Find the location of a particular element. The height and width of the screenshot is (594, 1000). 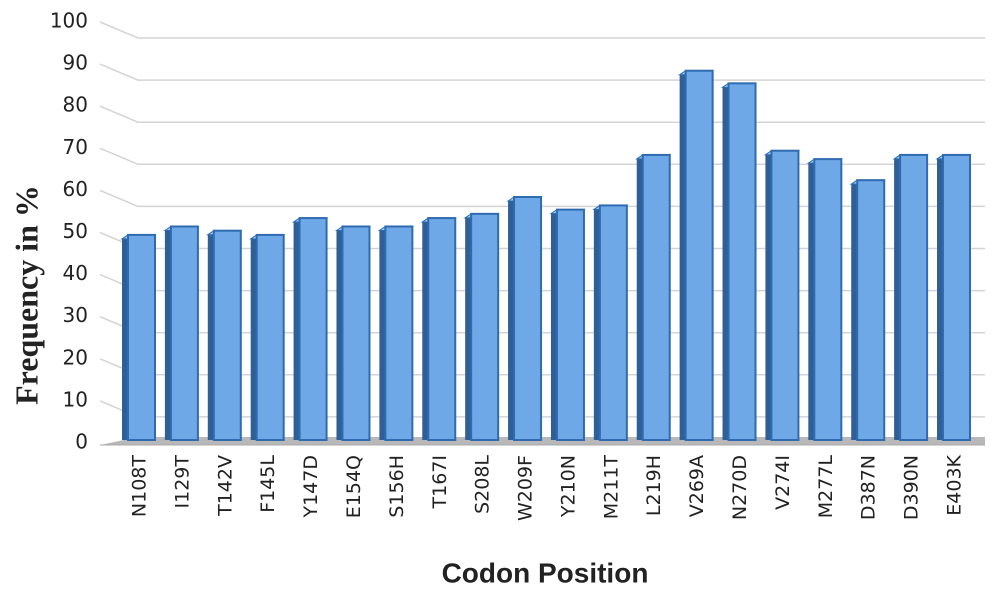

x-tick-label: N108T is located at coordinates (140, 486).